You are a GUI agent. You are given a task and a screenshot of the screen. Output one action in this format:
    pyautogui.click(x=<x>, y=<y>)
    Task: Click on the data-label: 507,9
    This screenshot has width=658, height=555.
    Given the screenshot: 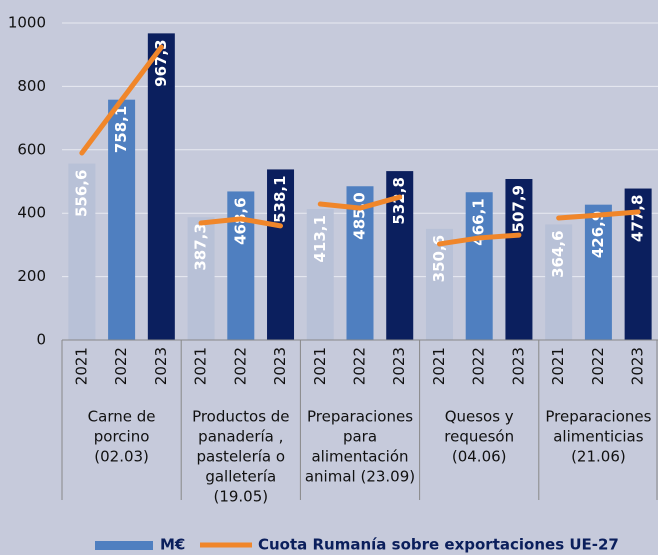 What is the action you would take?
    pyautogui.click(x=518, y=208)
    